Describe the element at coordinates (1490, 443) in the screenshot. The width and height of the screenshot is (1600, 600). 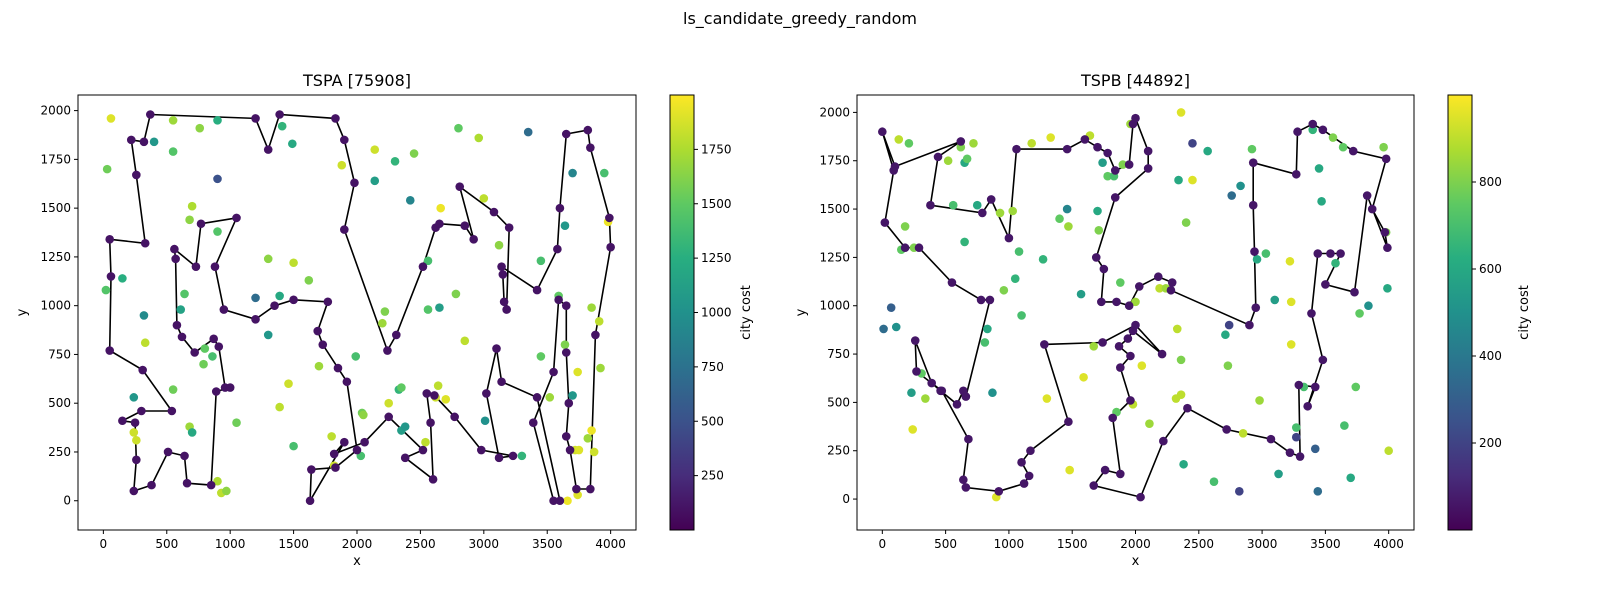
I see `colorbar-tick-label: 200` at that location.